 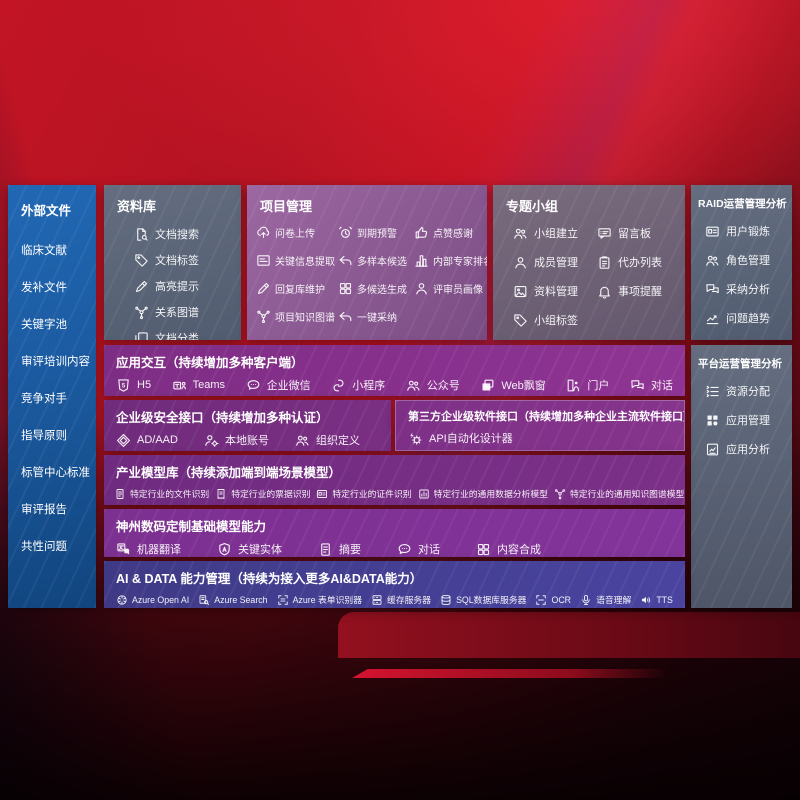 What do you see at coordinates (382, 262) in the screenshot?
I see `item-label: 多样本候选` at bounding box center [382, 262].